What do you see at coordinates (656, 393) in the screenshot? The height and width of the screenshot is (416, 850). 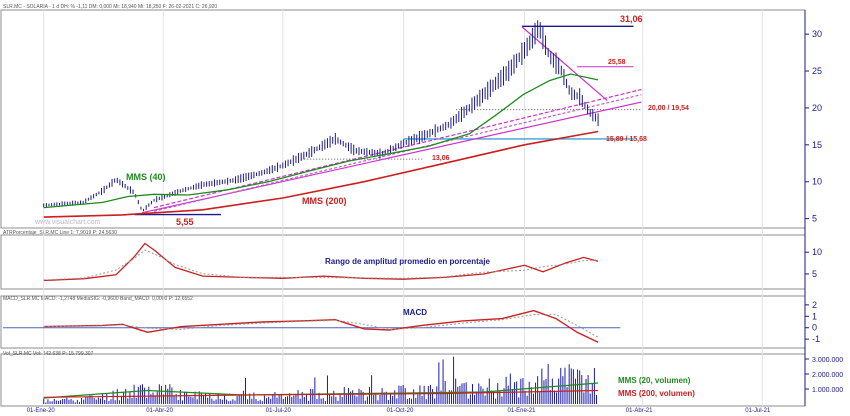 I see `vol-mms200-label: MMS (200, volumen)` at bounding box center [656, 393].